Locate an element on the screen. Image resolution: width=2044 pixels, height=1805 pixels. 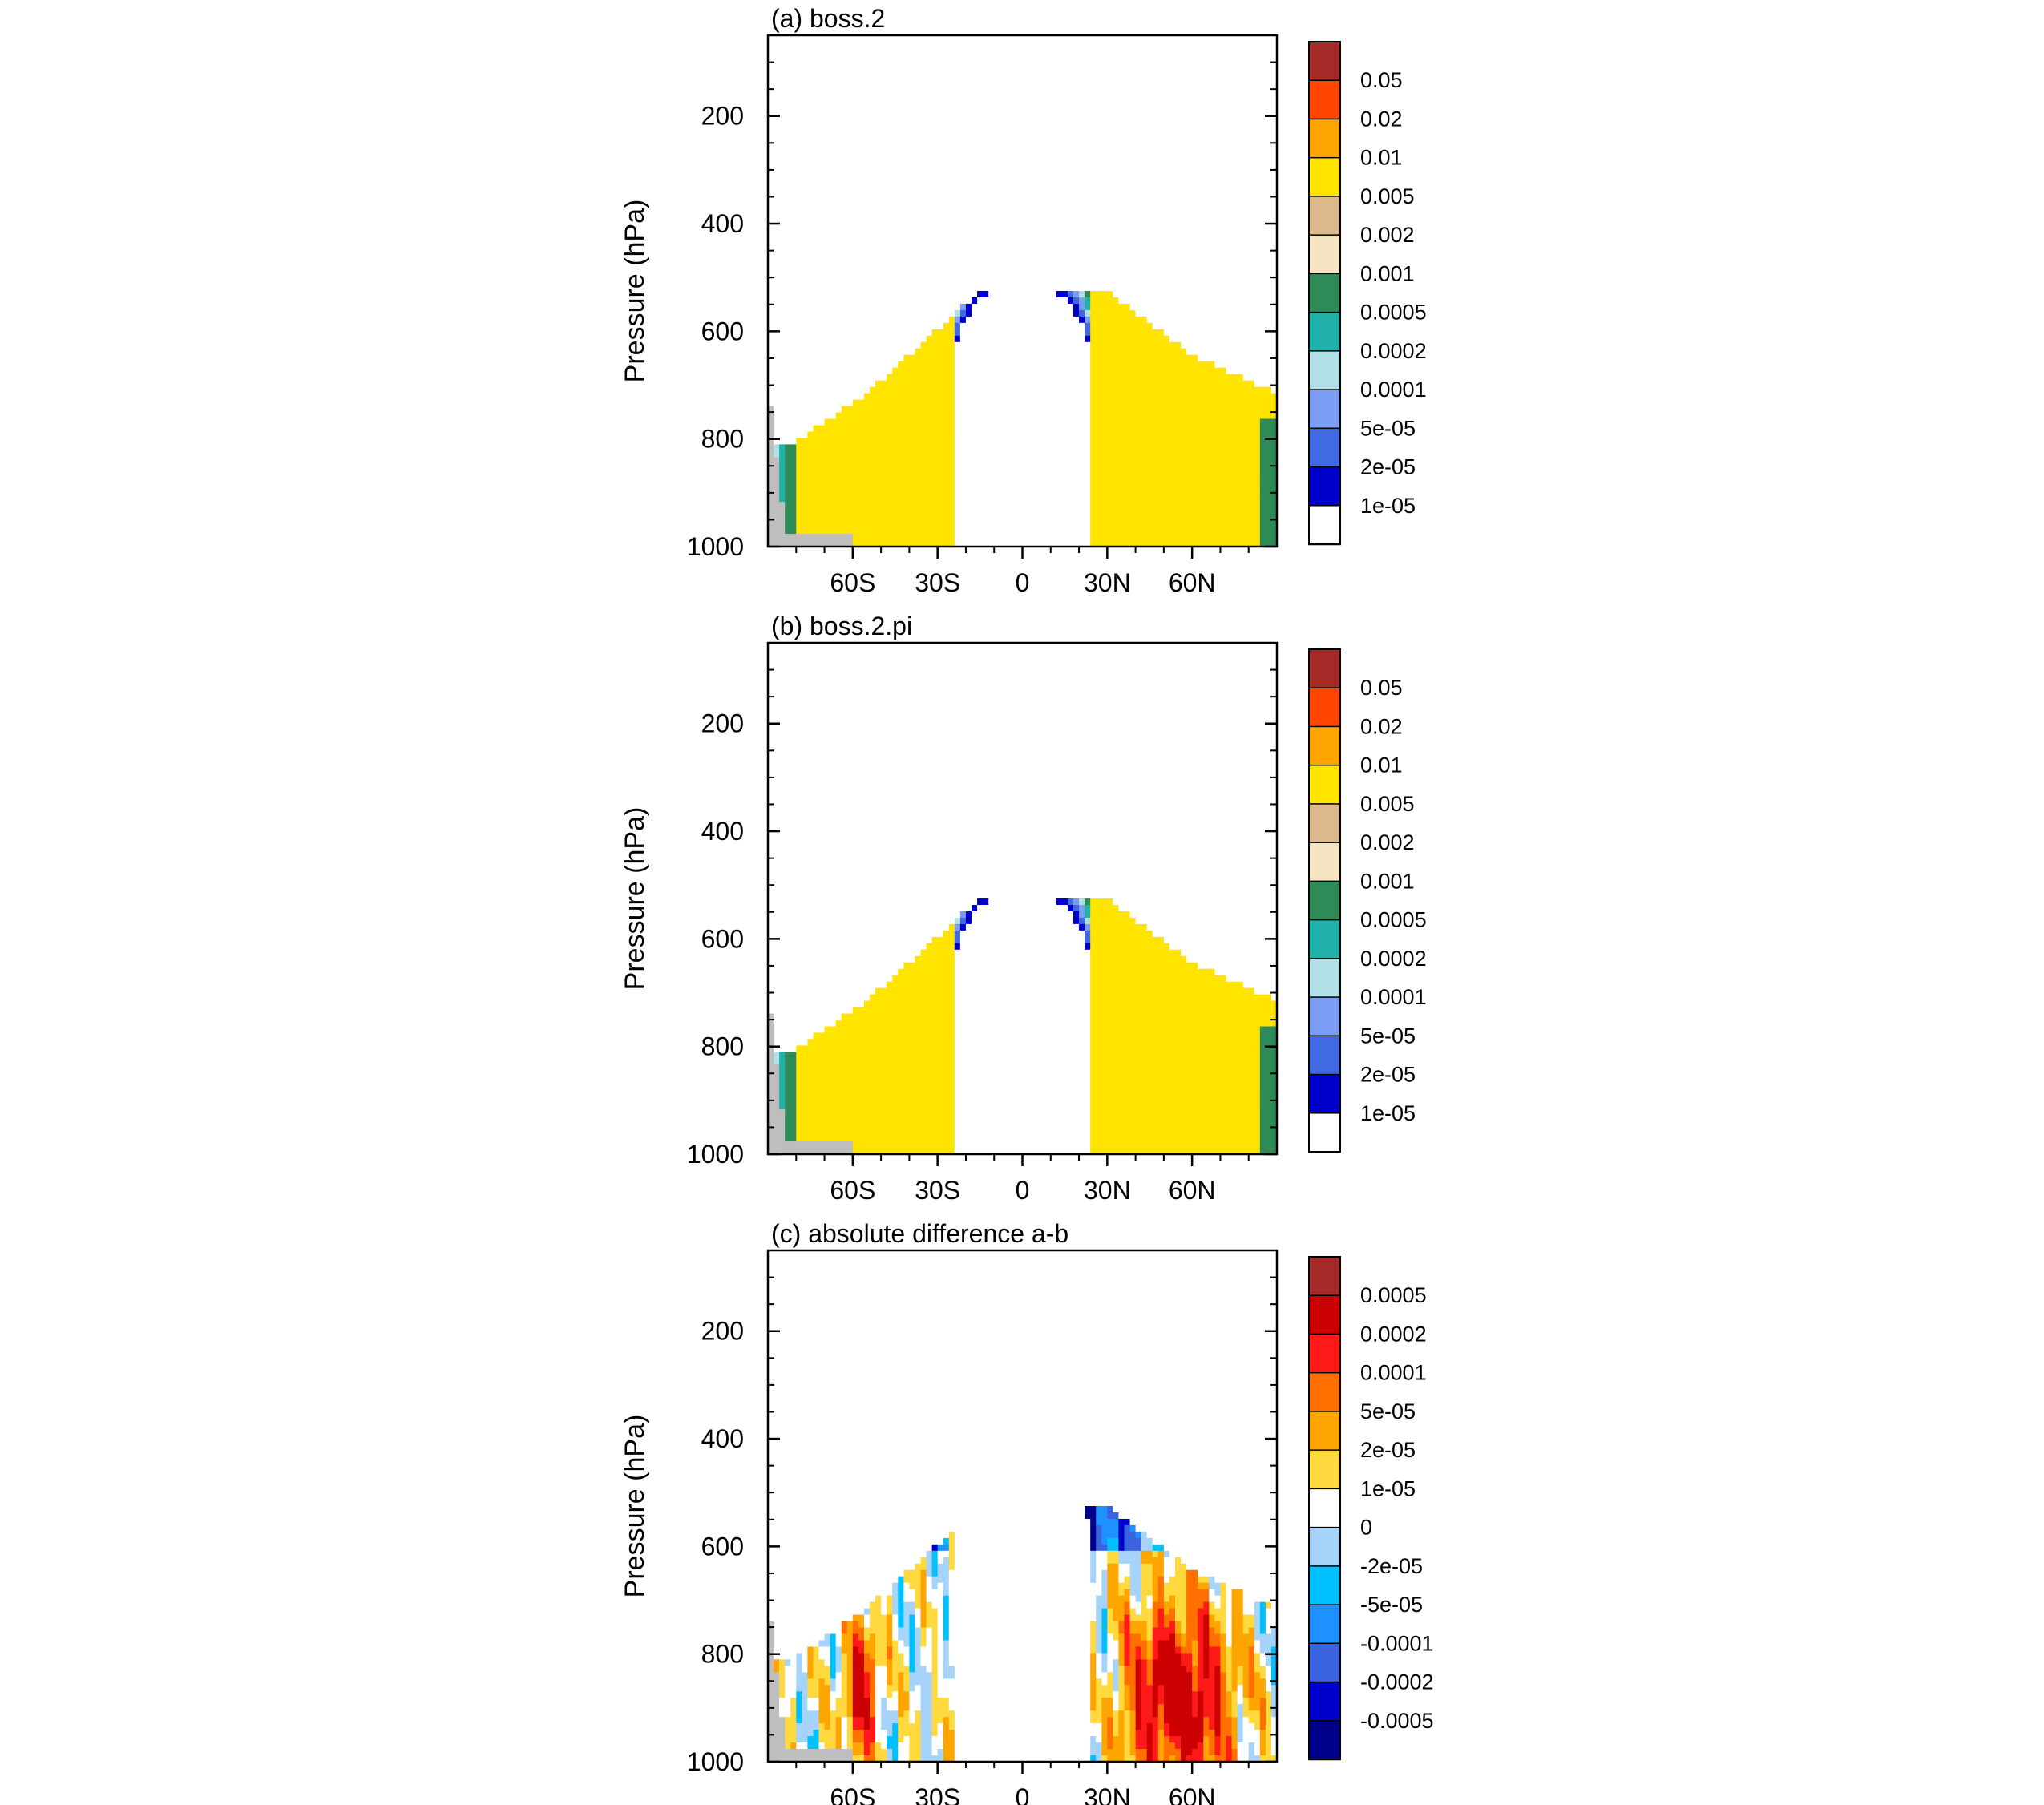
colorbar-label: -0.0001 is located at coordinates (1397, 1643).